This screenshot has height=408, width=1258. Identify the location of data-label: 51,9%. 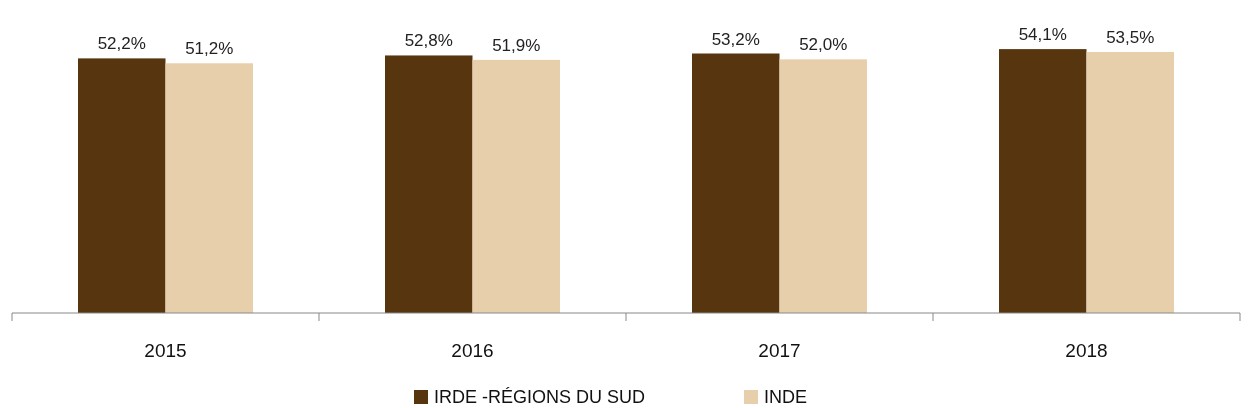
(516, 45).